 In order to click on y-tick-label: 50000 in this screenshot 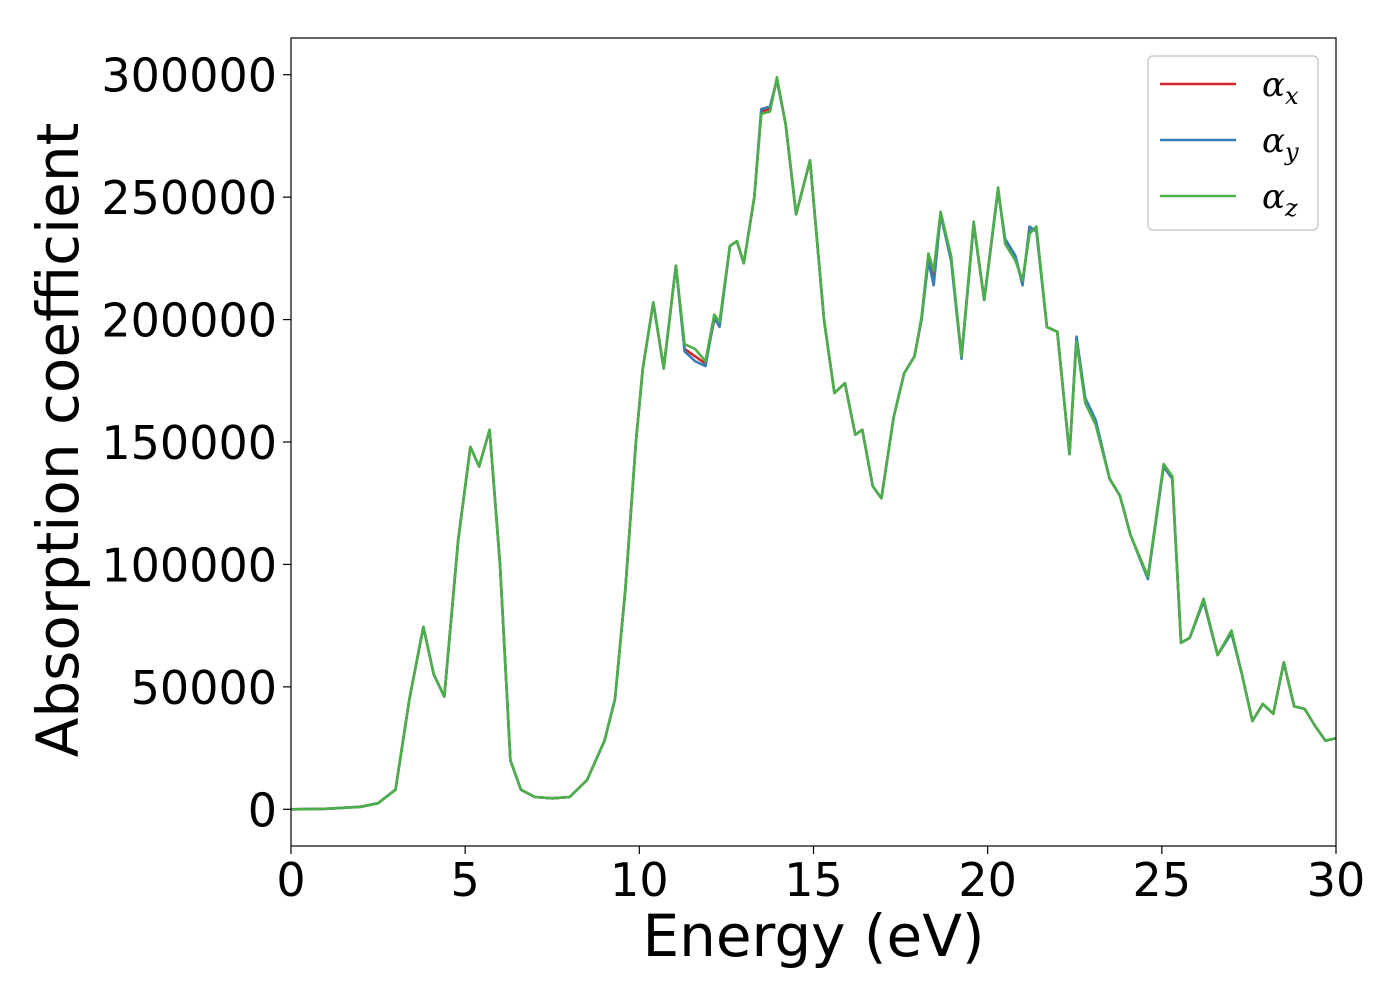, I will do `click(204, 688)`.